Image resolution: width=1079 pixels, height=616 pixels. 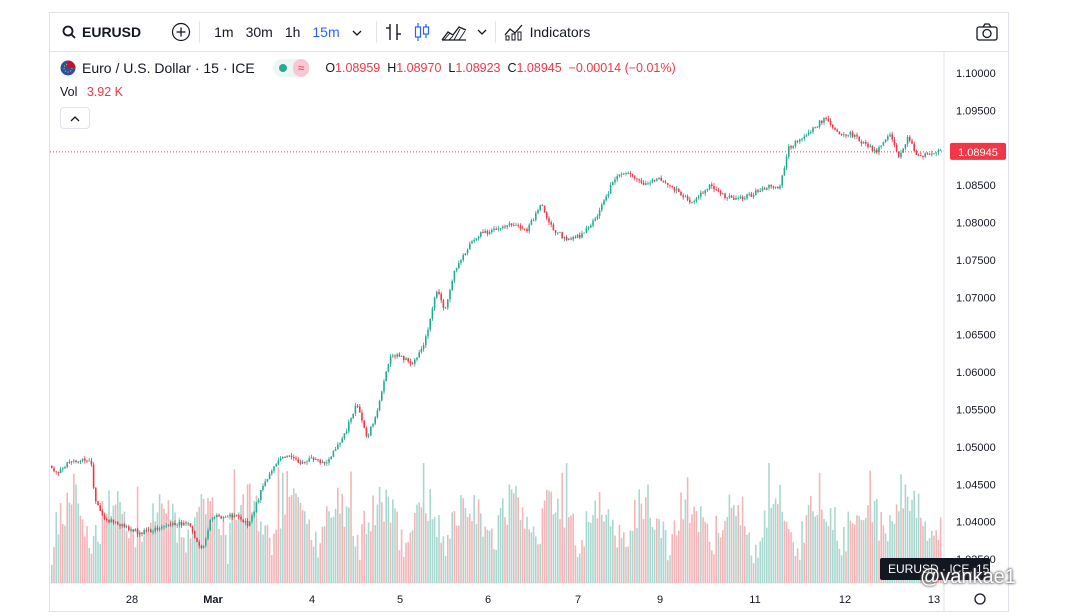 I want to click on compare-button, so click(x=181, y=32).